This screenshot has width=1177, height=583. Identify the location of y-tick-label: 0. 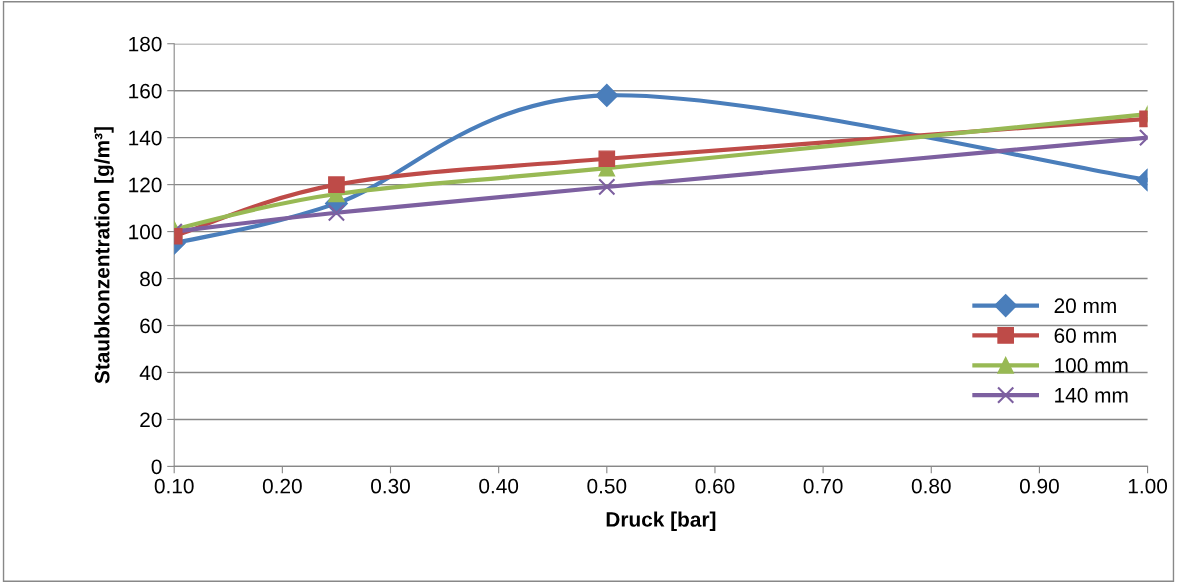
(156, 467).